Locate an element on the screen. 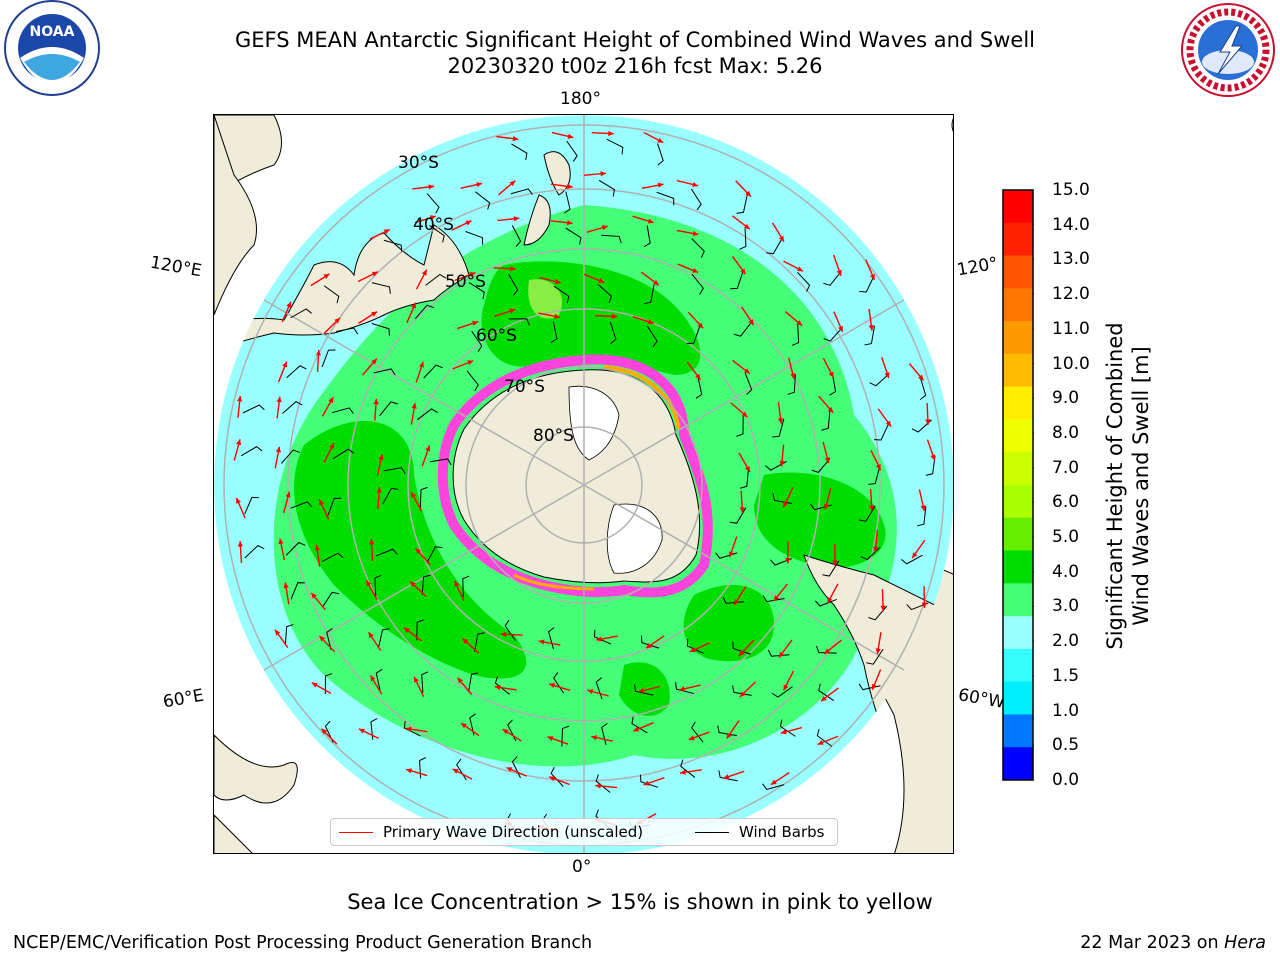 The image size is (1280, 960). colorbar-tick-label: 3.0 is located at coordinates (1066, 606).